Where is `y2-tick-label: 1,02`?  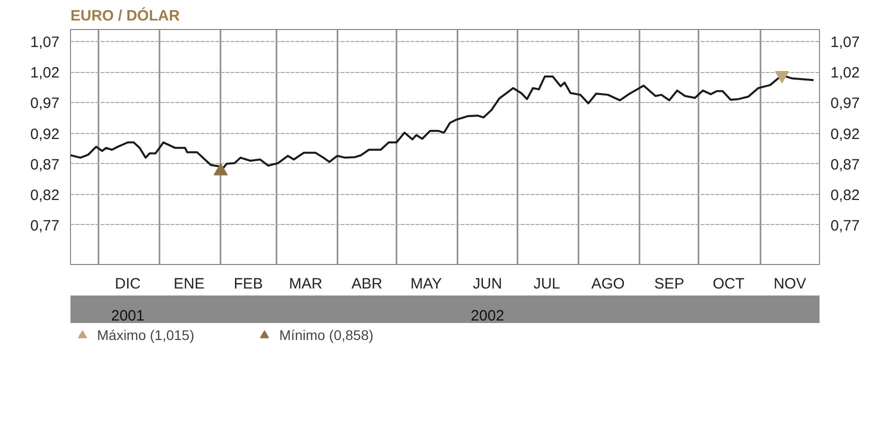
y2-tick-label: 1,02 is located at coordinates (845, 73).